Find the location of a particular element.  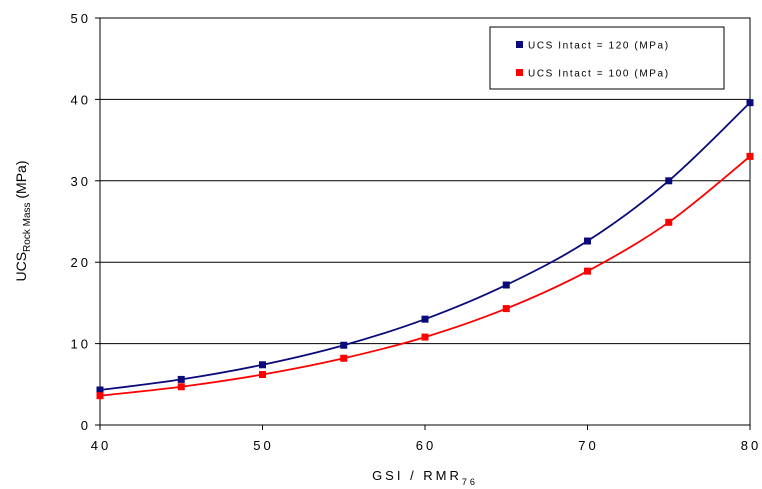

legend-label: UCS Intact = 100 (MPa) is located at coordinates (599, 74).